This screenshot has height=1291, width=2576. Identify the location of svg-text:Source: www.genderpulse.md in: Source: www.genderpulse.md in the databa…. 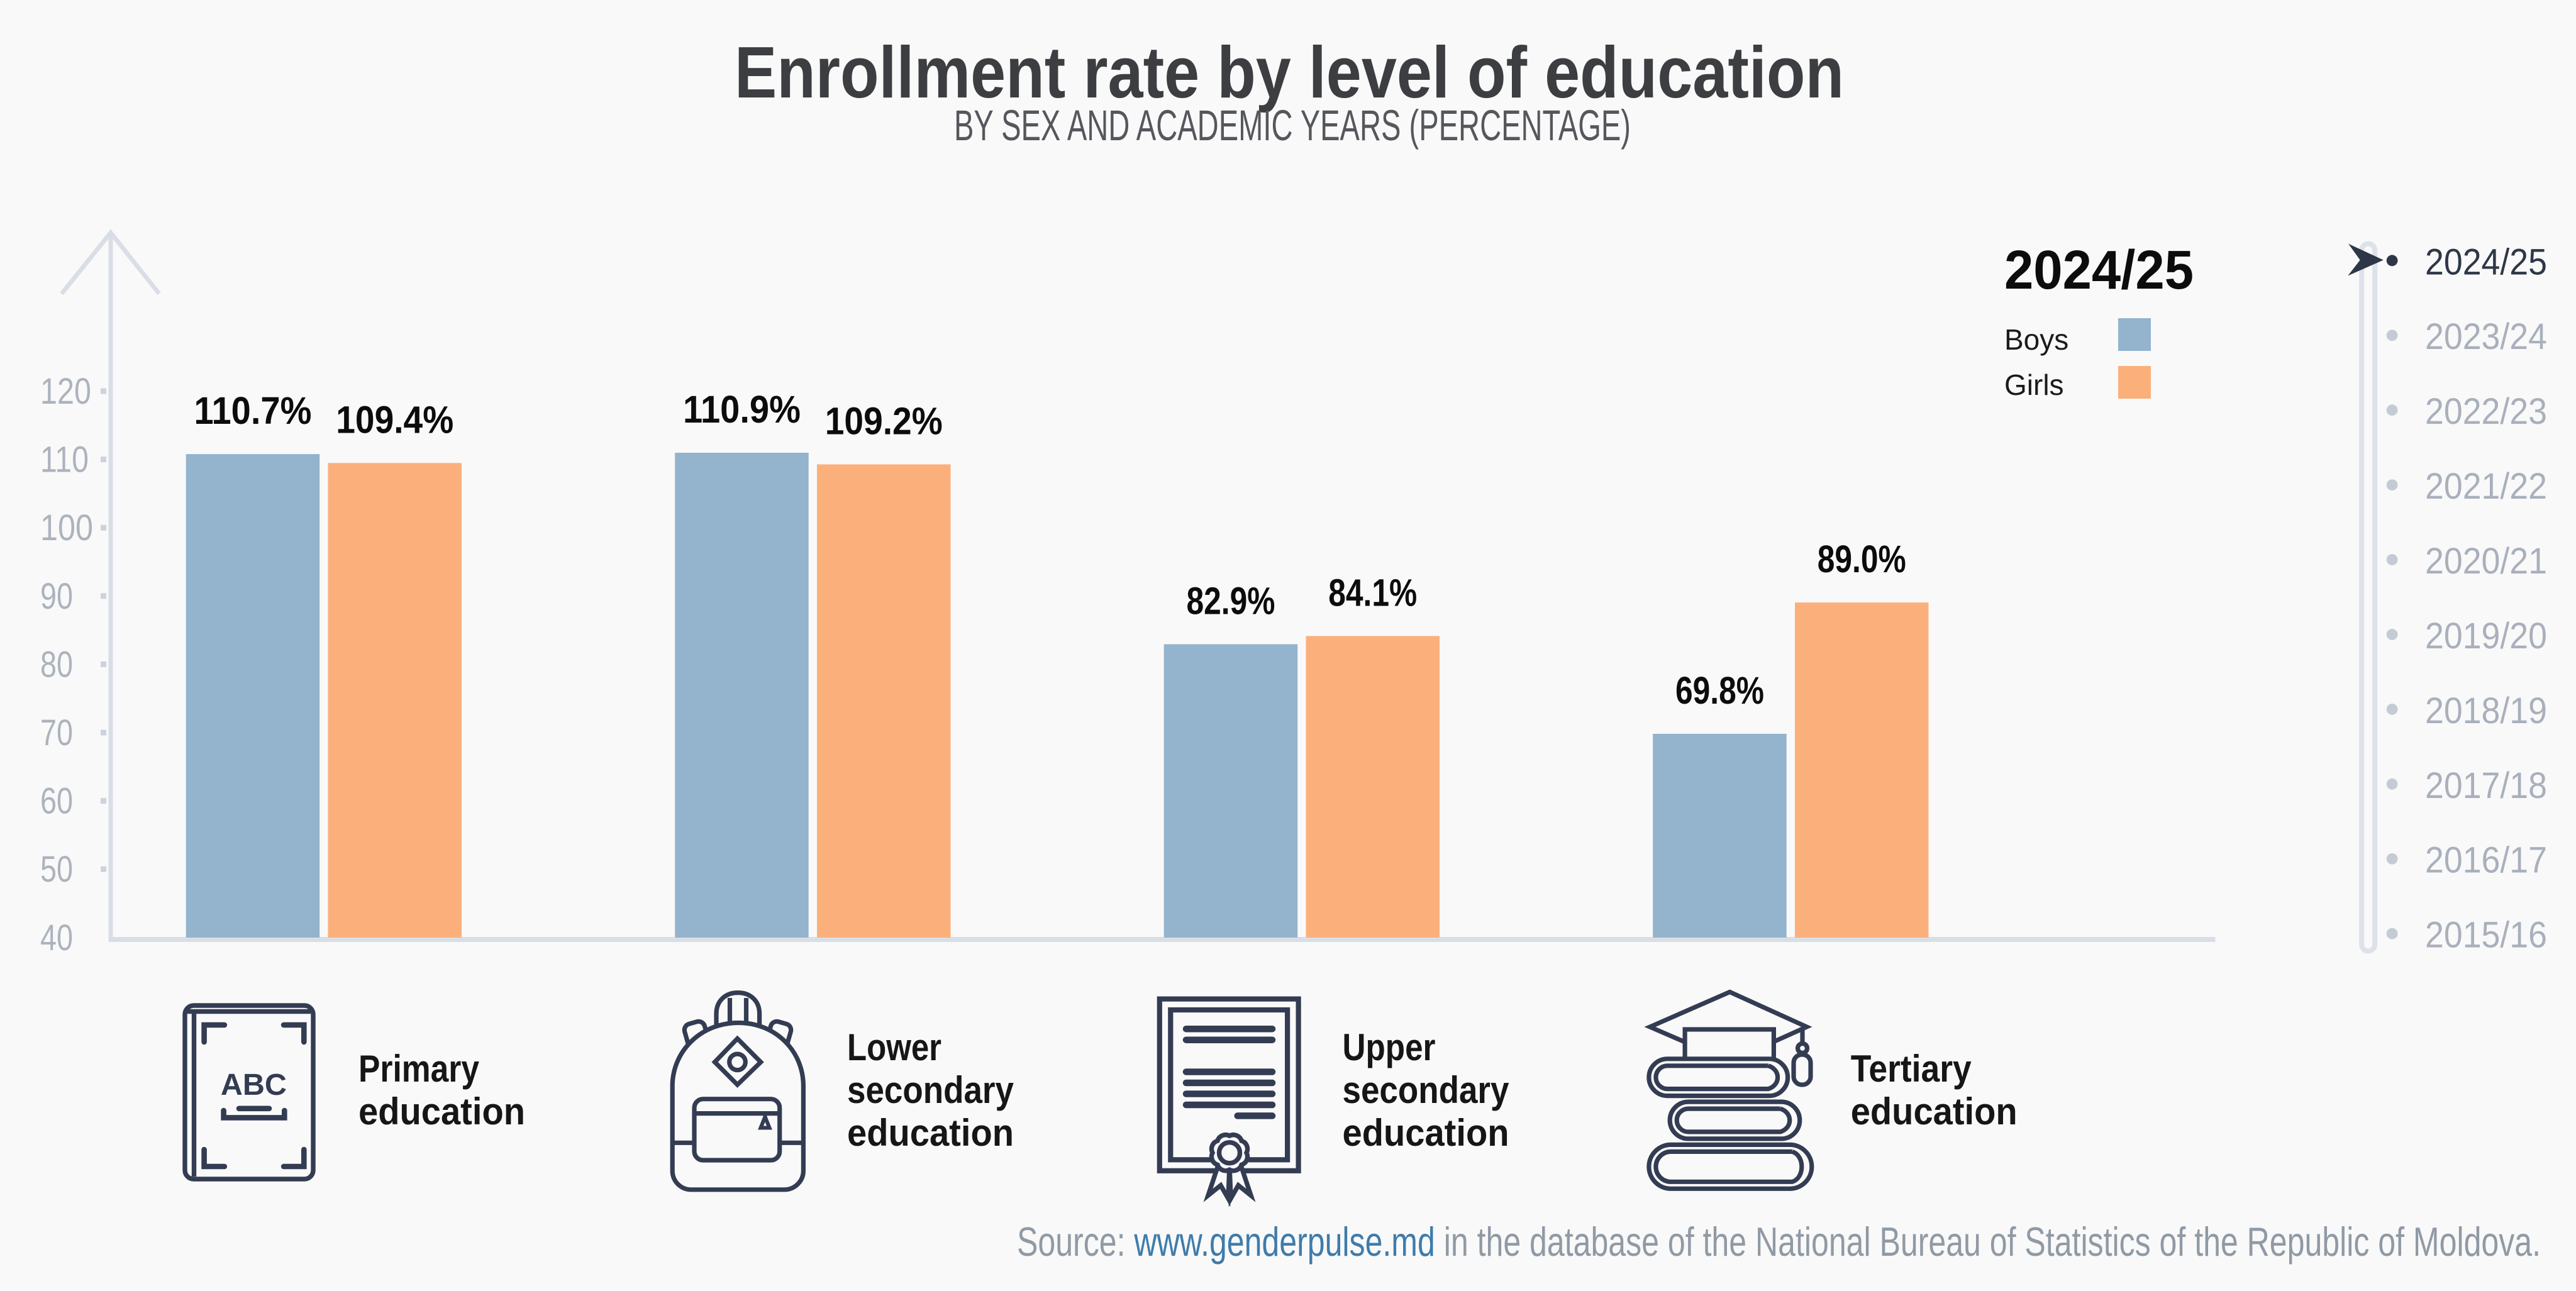
(1779, 1242).